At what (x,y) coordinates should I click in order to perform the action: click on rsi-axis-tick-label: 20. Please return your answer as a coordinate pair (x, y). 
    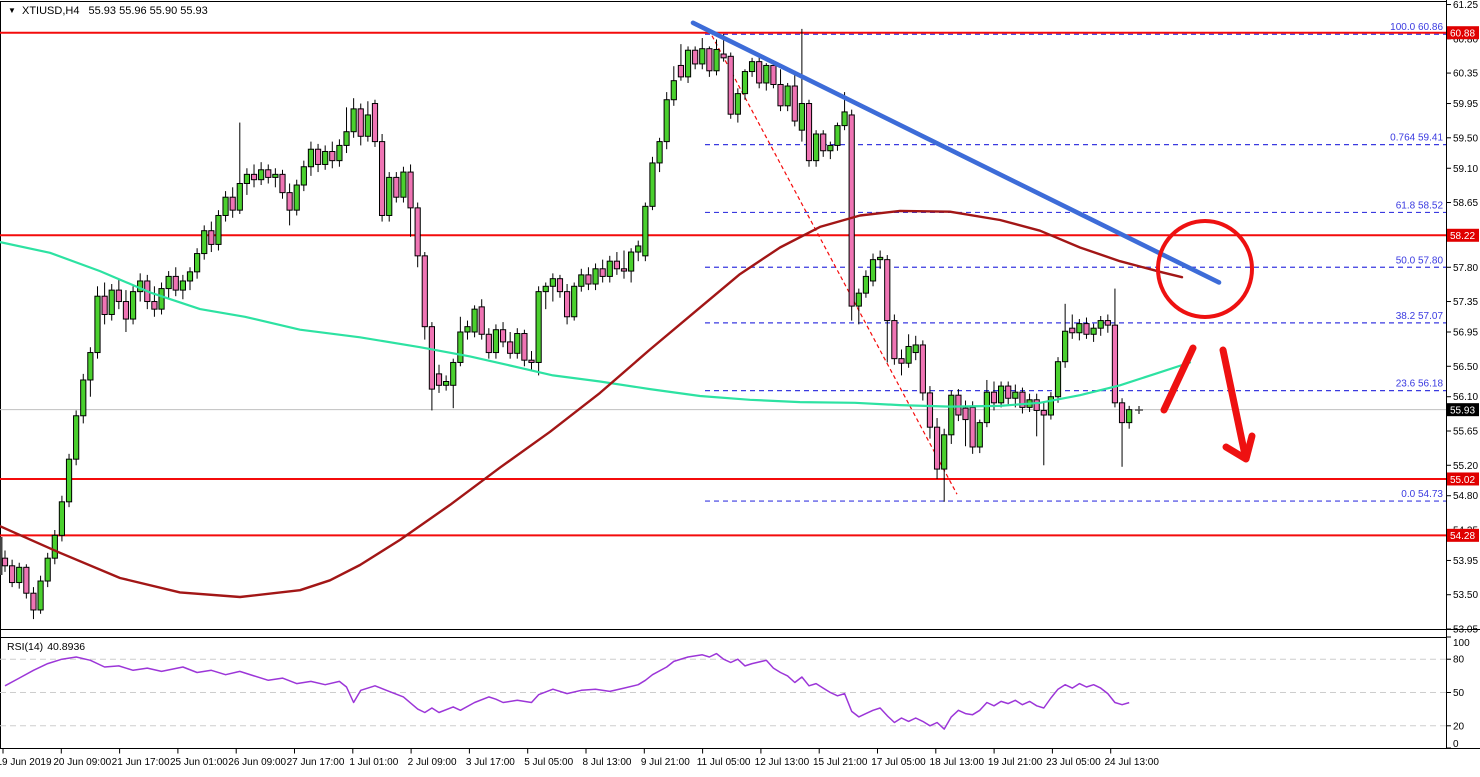
    Looking at the image, I should click on (1459, 726).